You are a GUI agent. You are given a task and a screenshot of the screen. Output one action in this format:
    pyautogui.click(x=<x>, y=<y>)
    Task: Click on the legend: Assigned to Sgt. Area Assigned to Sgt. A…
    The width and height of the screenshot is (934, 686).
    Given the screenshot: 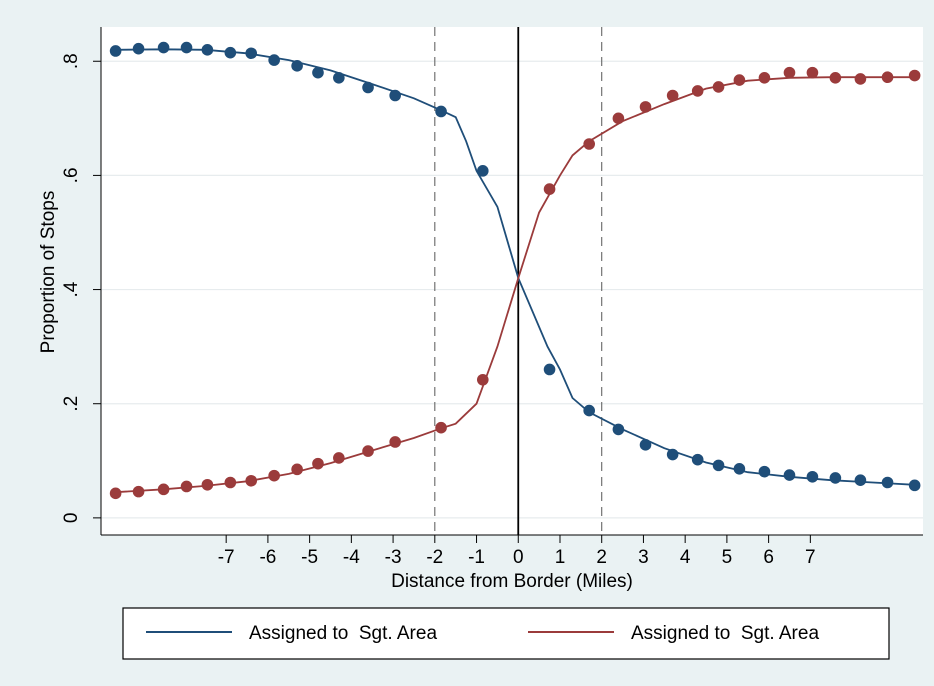 What is the action you would take?
    pyautogui.click(x=506, y=633)
    